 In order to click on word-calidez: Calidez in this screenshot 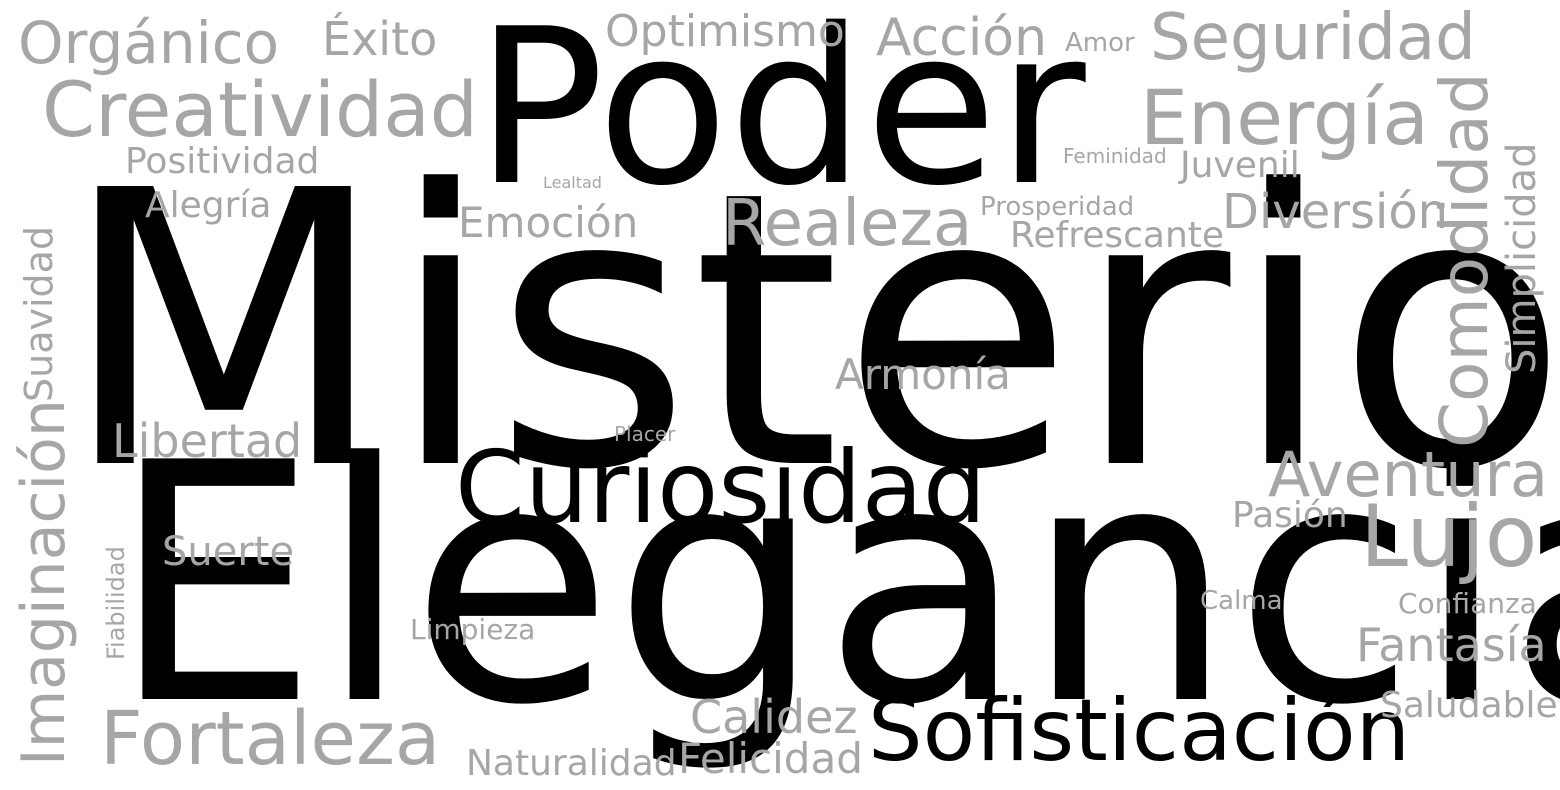, I will do `click(774, 717)`.